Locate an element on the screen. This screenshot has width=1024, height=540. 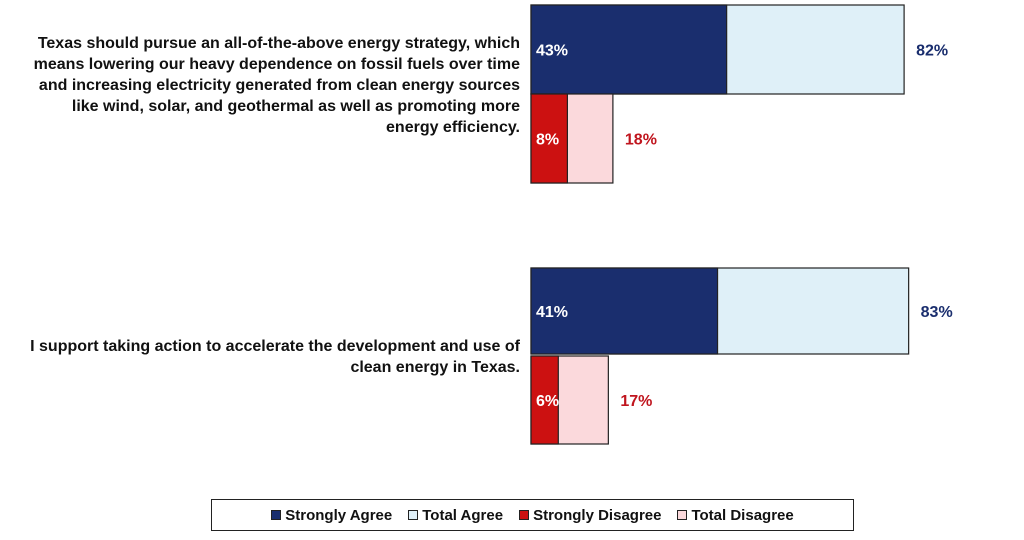
legend-entry-strongly-agree: Strongly Agree is located at coordinates (331, 515).